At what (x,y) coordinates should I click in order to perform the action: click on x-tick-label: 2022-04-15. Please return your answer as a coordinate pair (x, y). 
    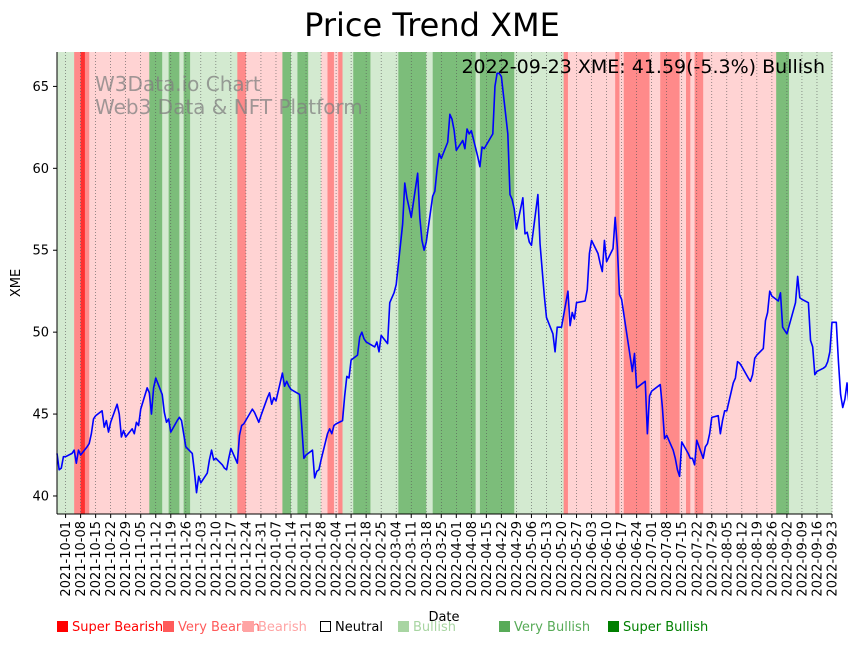
    Looking at the image, I should click on (487, 559).